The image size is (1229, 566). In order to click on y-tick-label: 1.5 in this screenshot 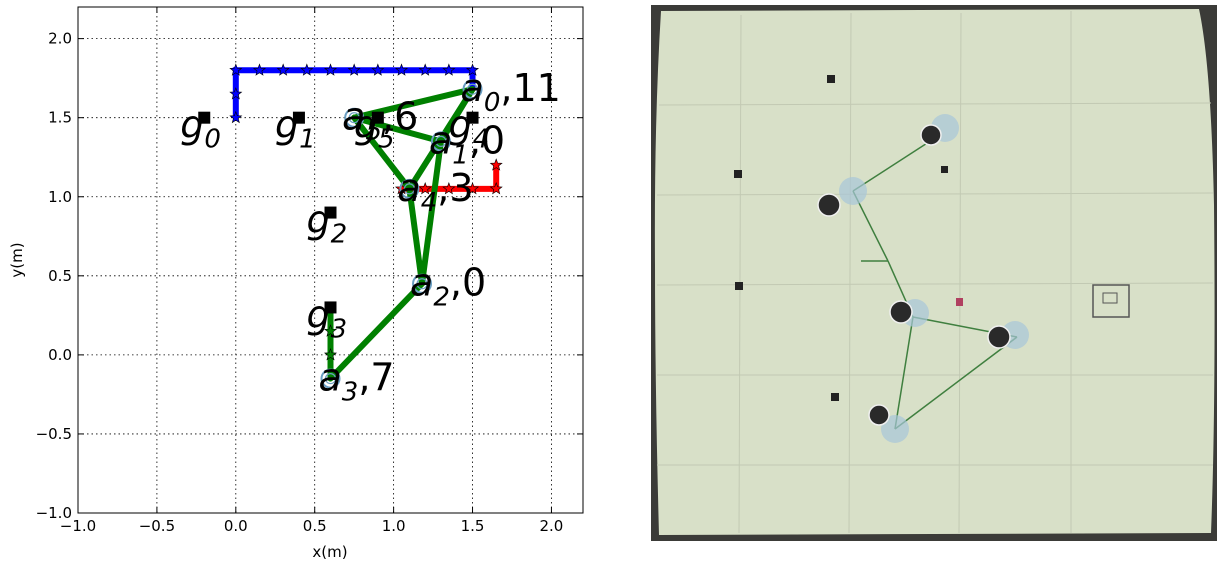, I will do `click(60, 118)`.